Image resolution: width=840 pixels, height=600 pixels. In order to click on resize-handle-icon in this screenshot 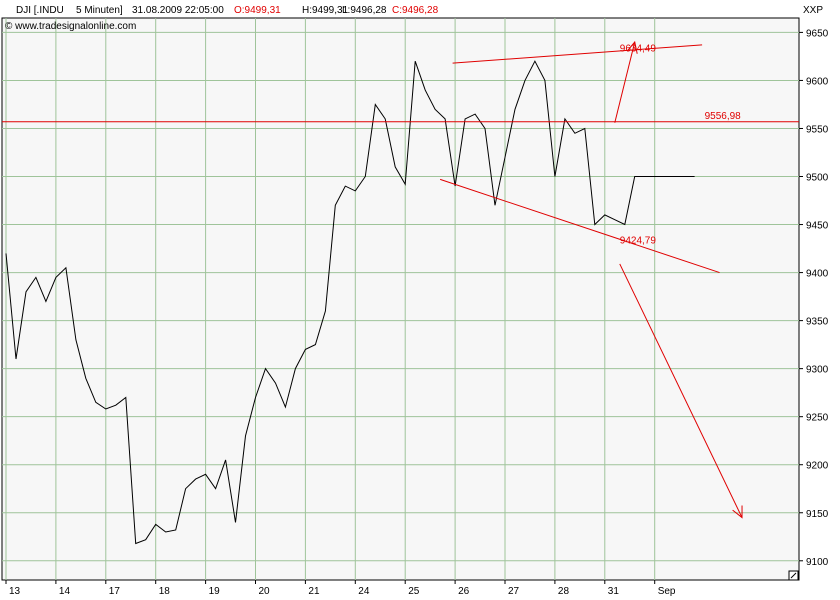, I will do `click(793, 575)`.